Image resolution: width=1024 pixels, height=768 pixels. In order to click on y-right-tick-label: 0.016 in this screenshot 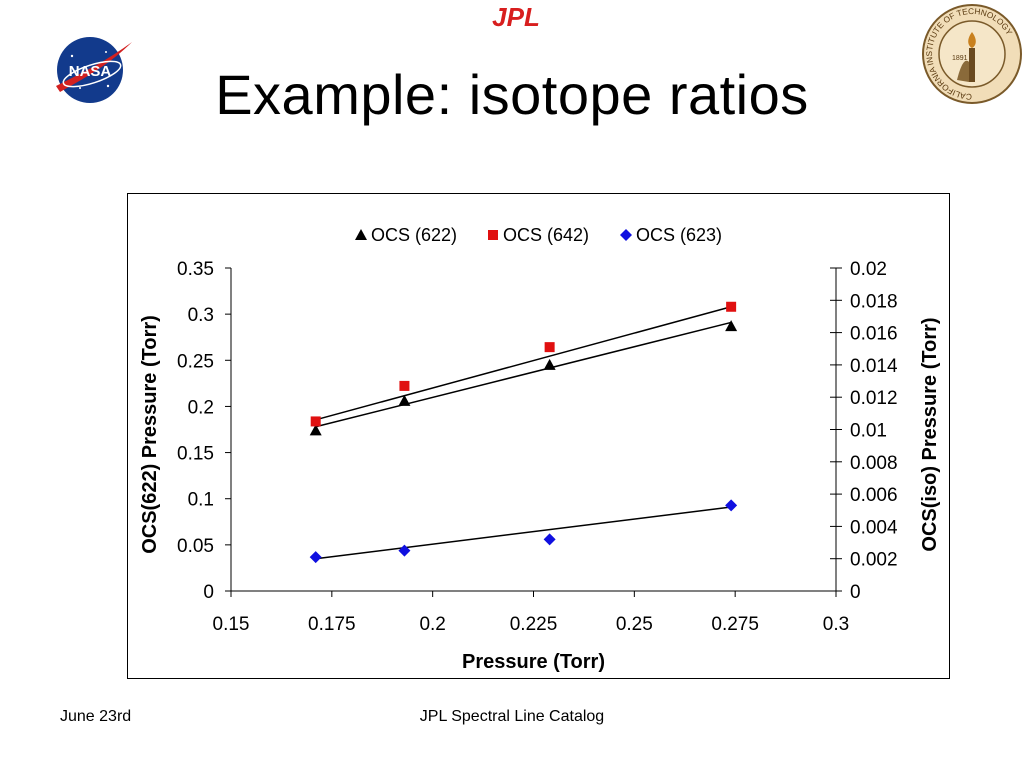, I will do `click(874, 334)`.